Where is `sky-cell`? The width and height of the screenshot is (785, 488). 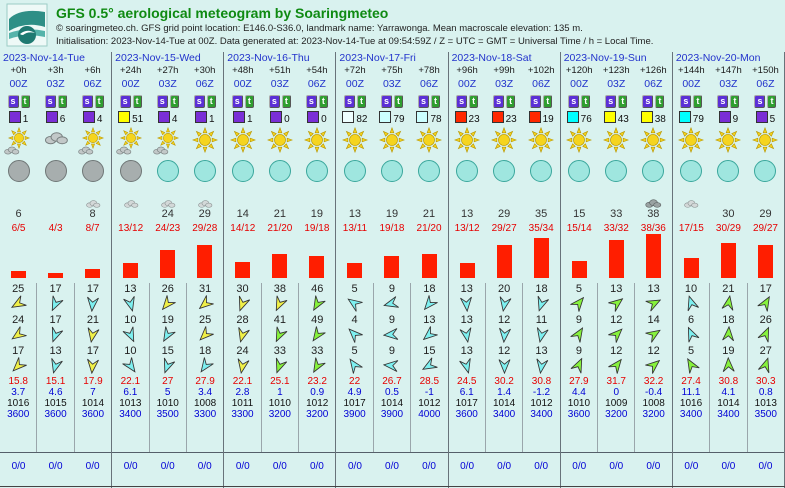
sky-cell is located at coordinates (242, 142).